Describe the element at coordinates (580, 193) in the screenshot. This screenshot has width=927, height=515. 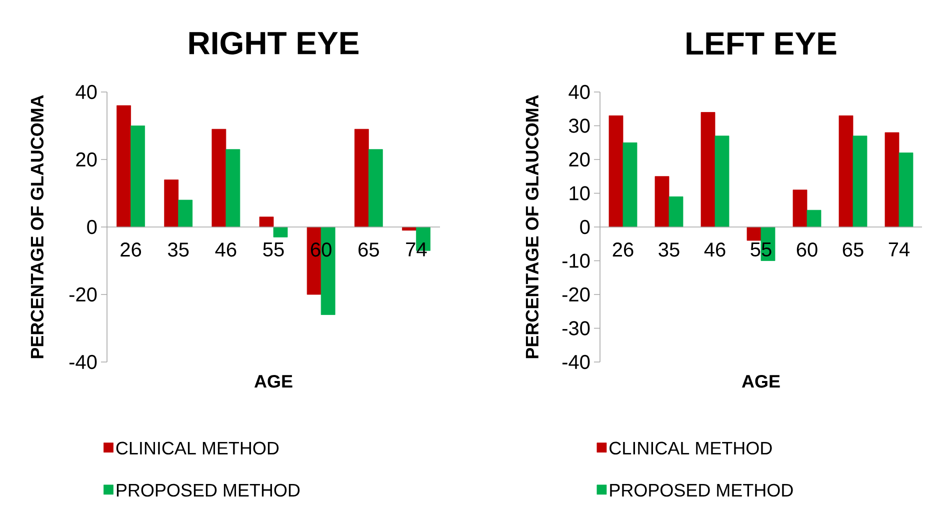
I see `y-tick-label: 10` at that location.